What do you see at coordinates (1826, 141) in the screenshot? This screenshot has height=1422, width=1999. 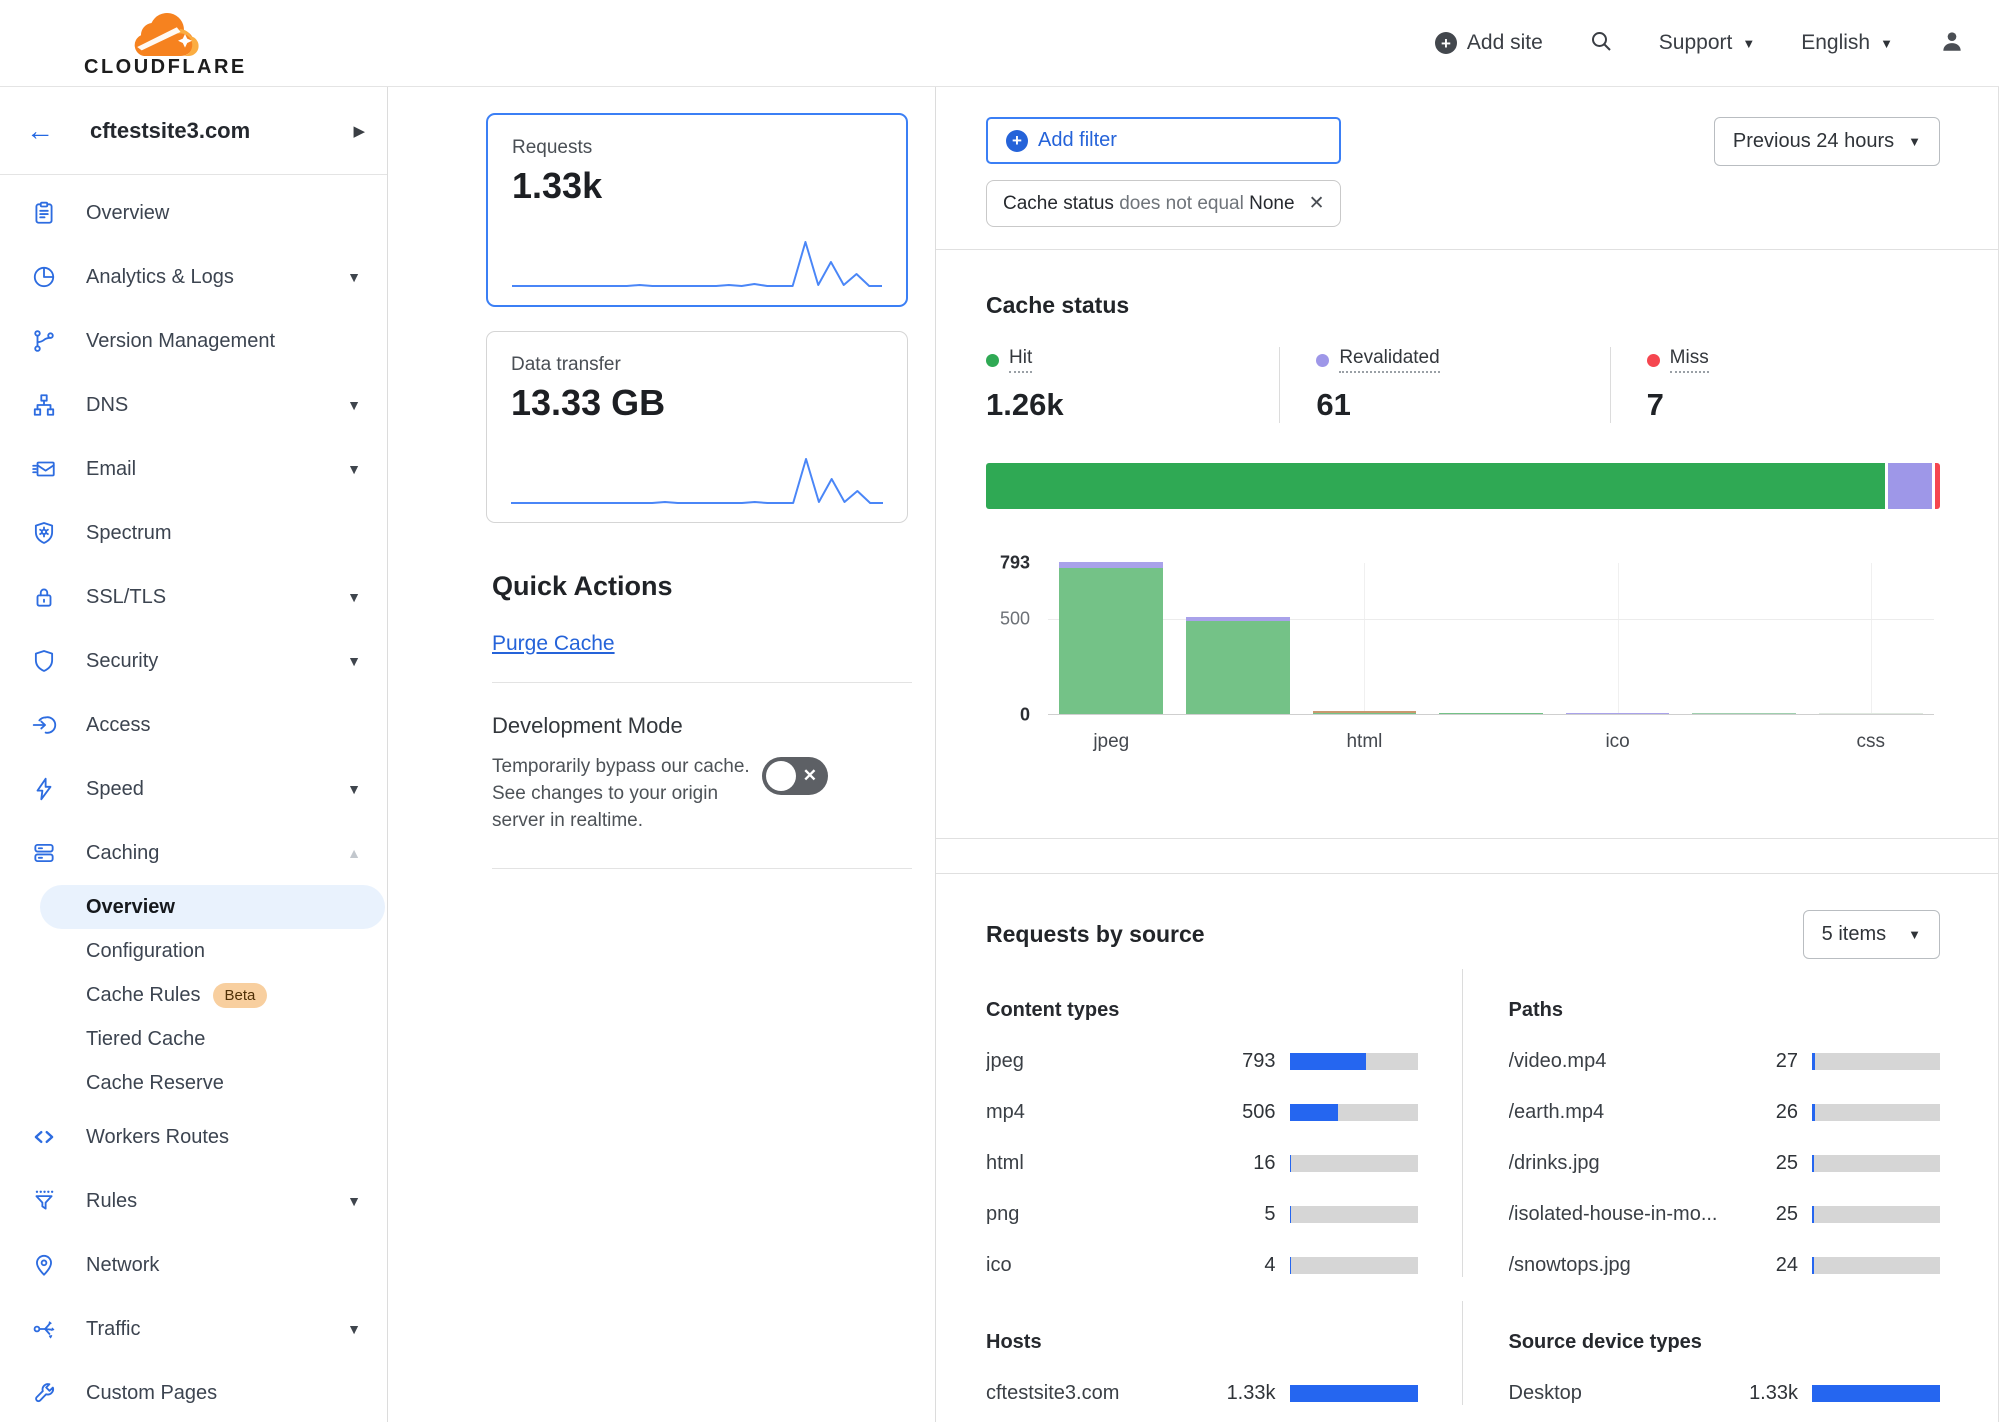 I see `time-range-select: Previous 24 hours ▼` at bounding box center [1826, 141].